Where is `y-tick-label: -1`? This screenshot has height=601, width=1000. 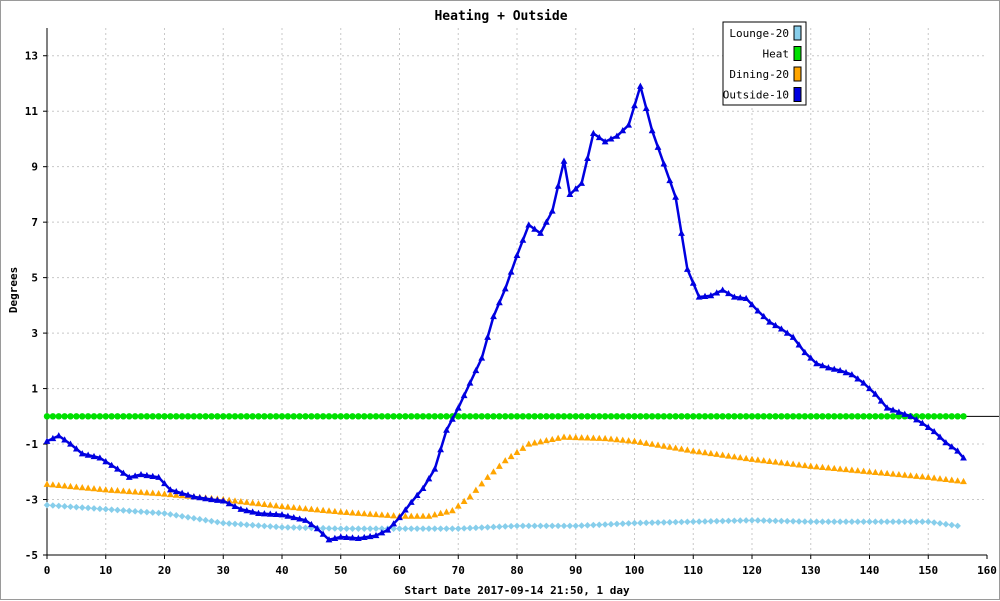 y-tick-label: -1 is located at coordinates (32, 444).